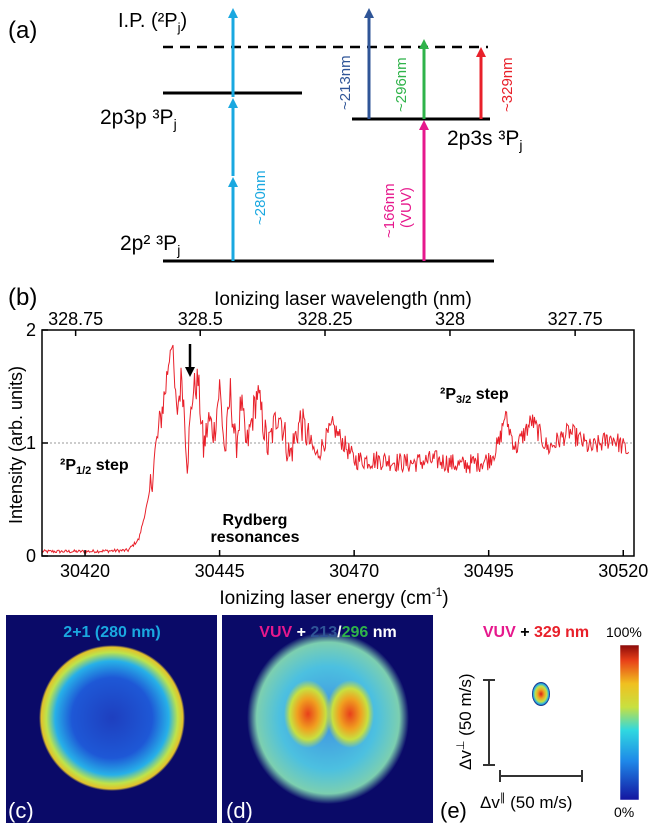 This screenshot has height=825, width=662. I want to click on annotation-p32-step: ²P3/2 step, so click(474, 396).